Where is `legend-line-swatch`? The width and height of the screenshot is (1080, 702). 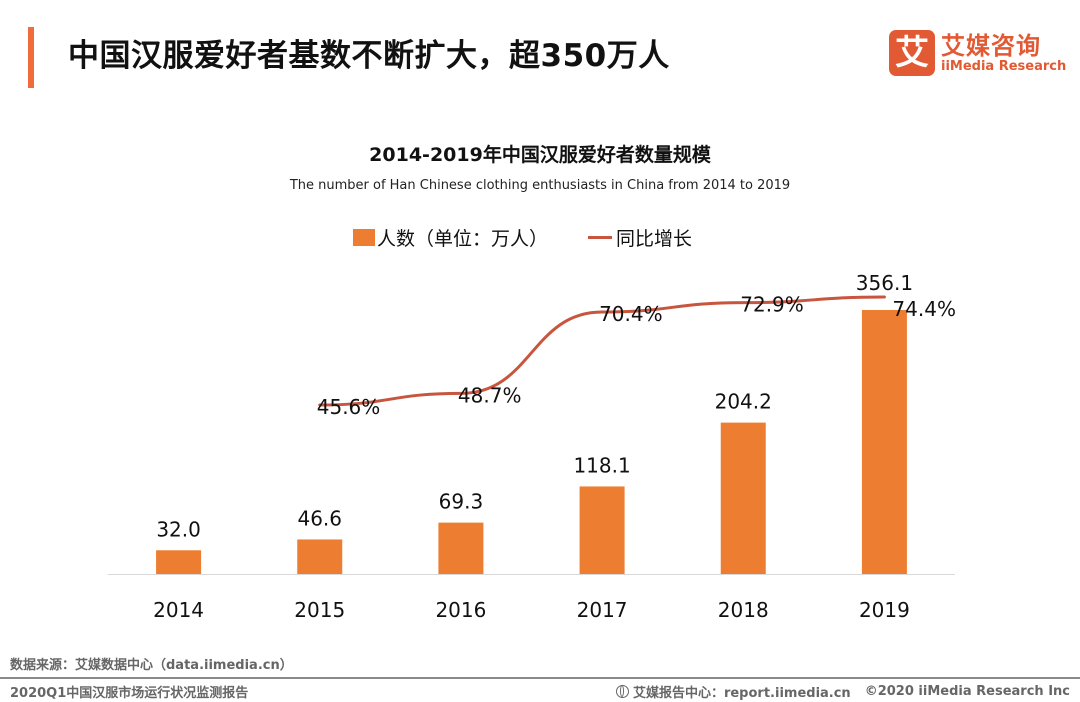 legend-line-swatch is located at coordinates (600, 237).